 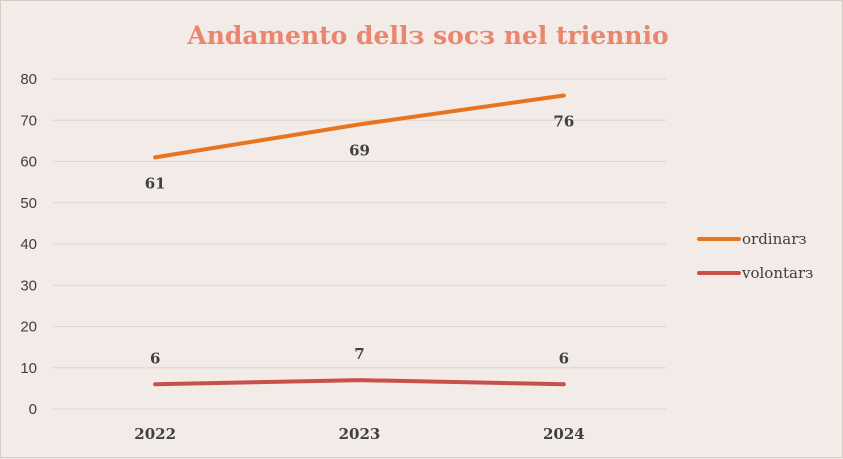 What do you see at coordinates (563, 122) in the screenshot?
I see `data-label: 76` at bounding box center [563, 122].